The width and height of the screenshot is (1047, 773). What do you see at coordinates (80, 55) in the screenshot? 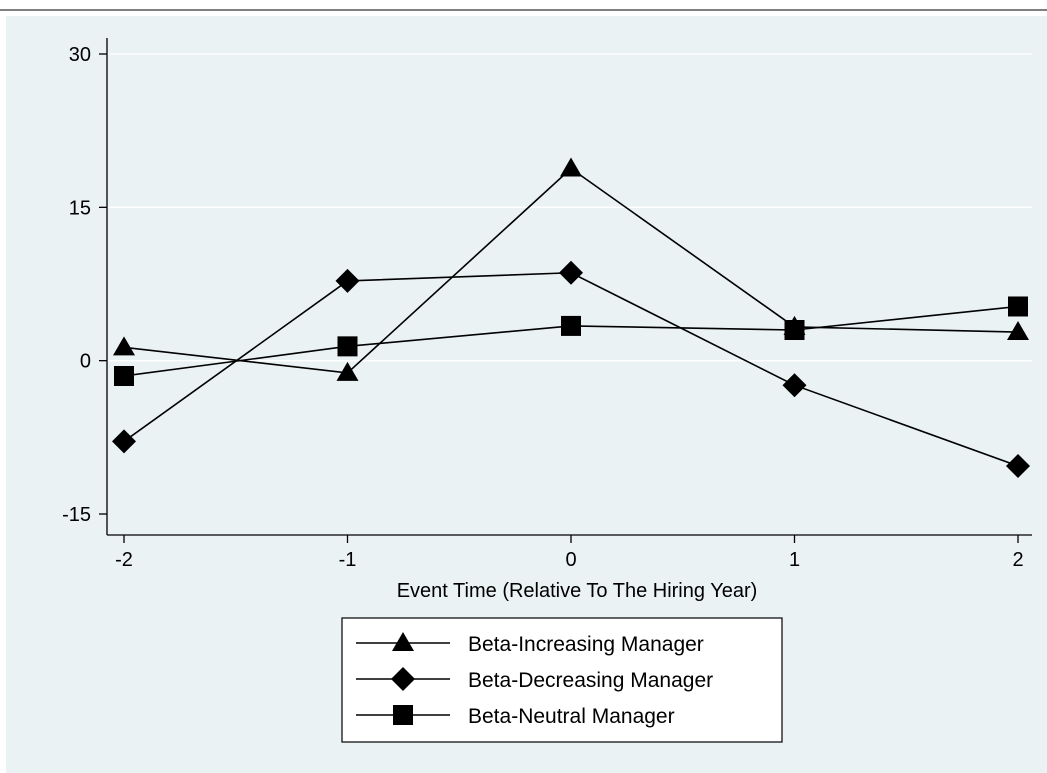
I see `y-tick-label: 30` at bounding box center [80, 55].